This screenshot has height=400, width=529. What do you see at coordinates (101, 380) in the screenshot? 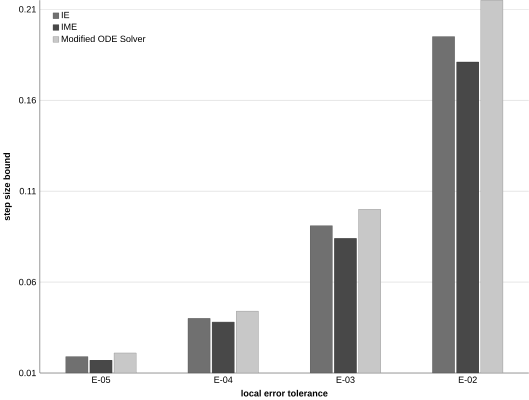
I see `x-tick-label: E-05` at bounding box center [101, 380].